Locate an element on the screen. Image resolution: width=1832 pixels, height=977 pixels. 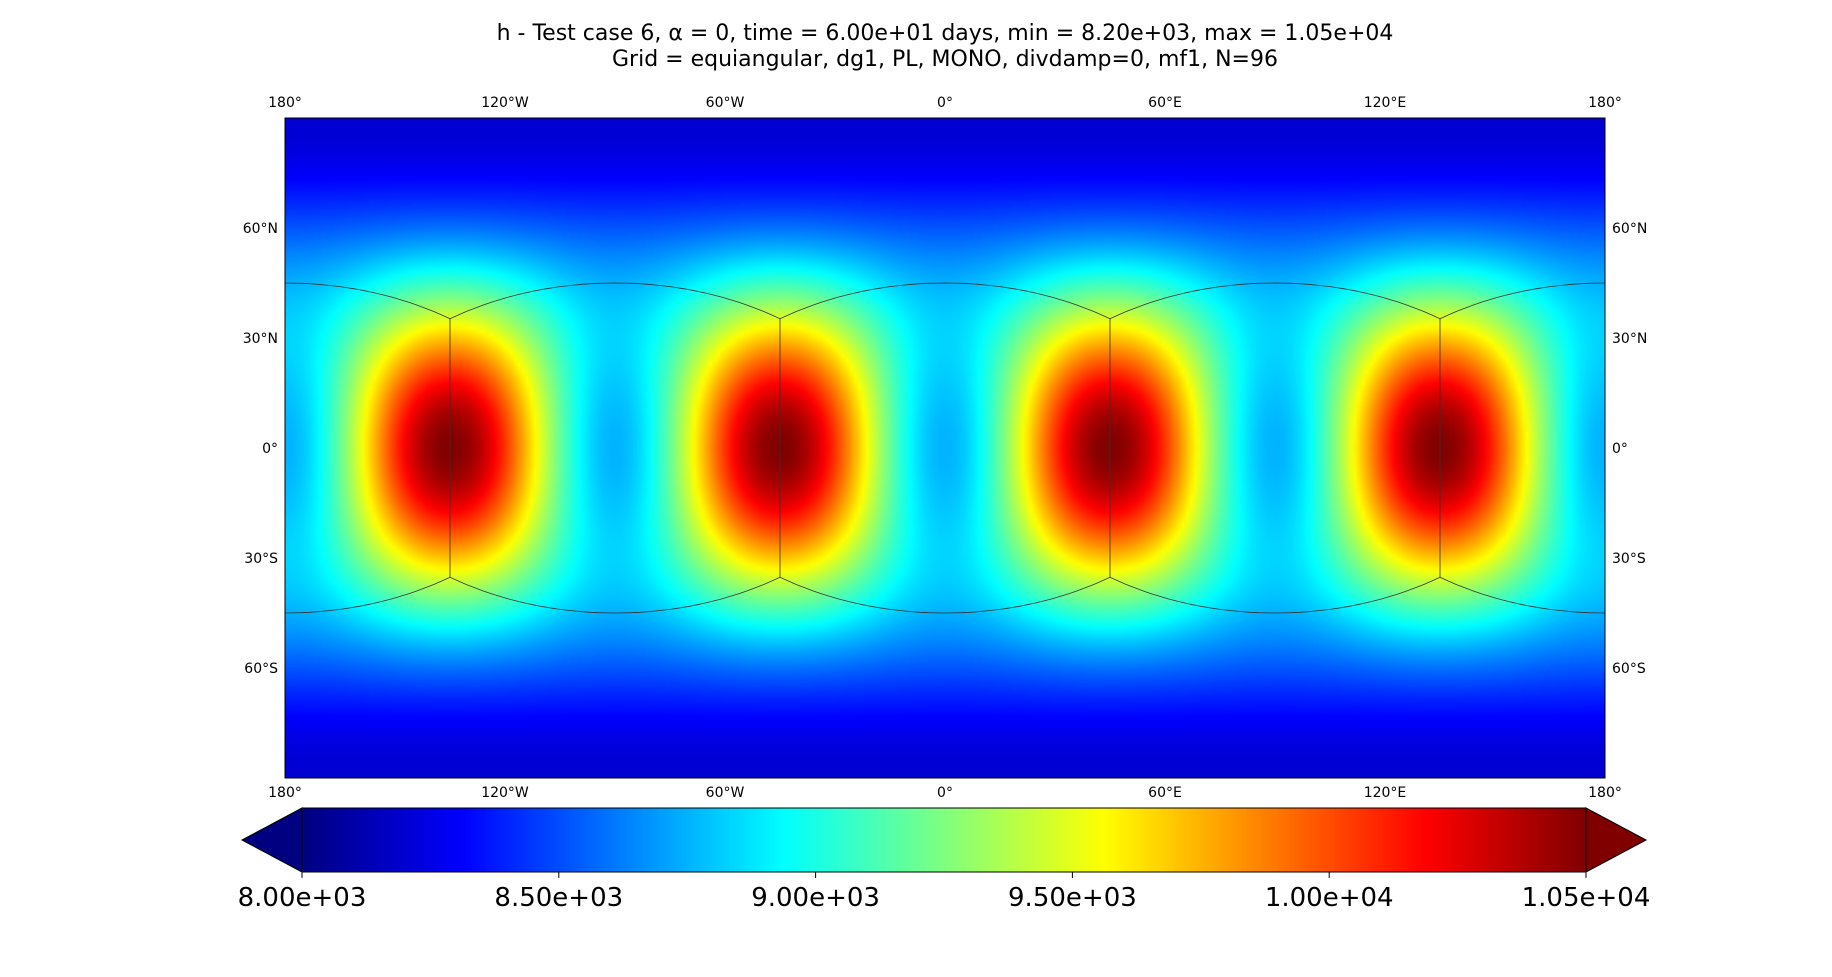
y-axis-right: 60°N 30°N 0° 30°S 60°S is located at coordinates (1629, 449).